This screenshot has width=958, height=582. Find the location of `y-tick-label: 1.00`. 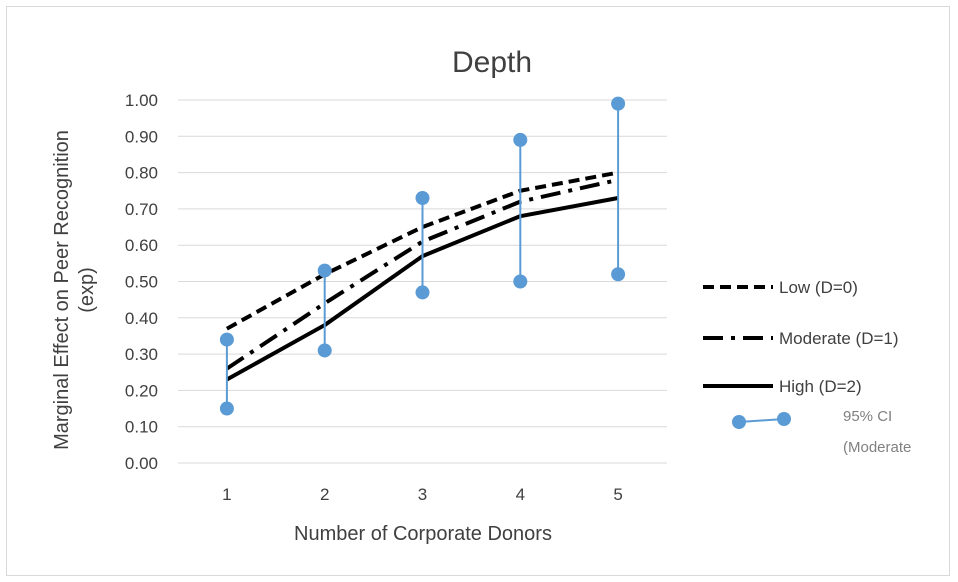

y-tick-label: 1.00 is located at coordinates (141, 100).